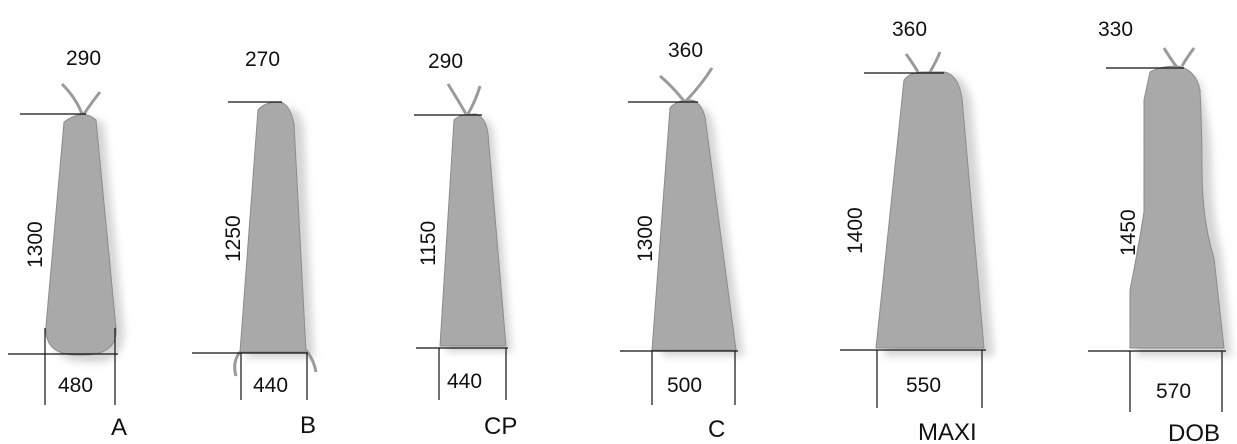 The width and height of the screenshot is (1237, 444). I want to click on board-c: 360 1300 500 C, so click(682, 241).